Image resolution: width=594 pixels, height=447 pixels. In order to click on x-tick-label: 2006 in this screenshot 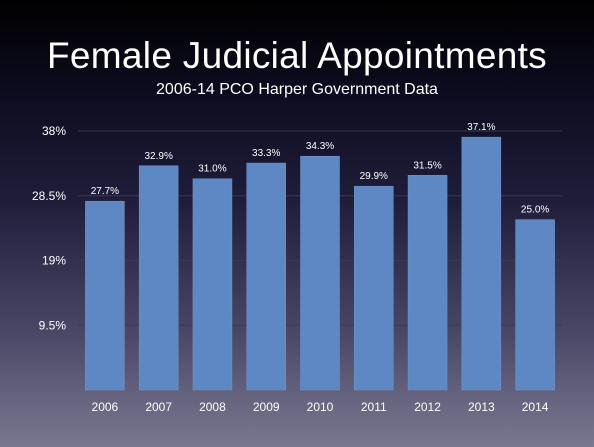, I will do `click(105, 407)`.